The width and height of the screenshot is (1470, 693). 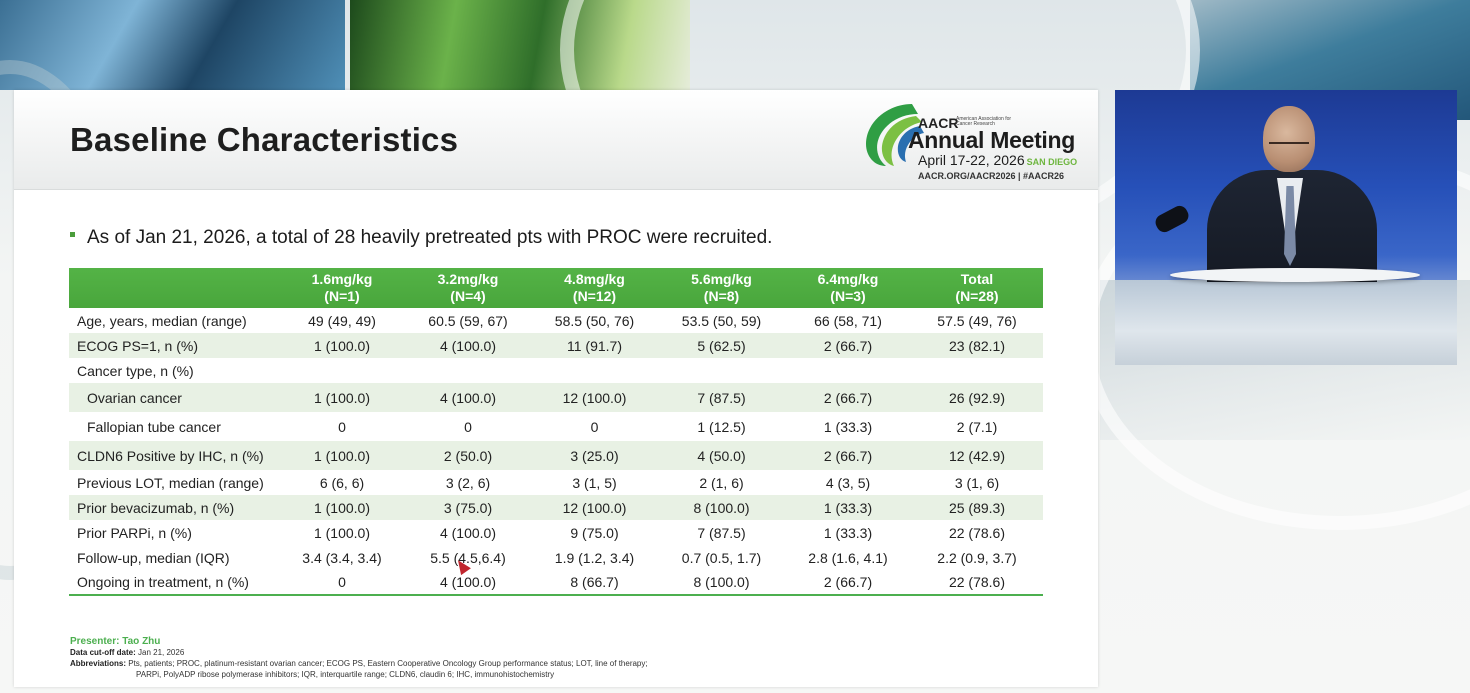 What do you see at coordinates (721, 455) in the screenshot?
I see `table-cell: 4 (50.0)` at bounding box center [721, 455].